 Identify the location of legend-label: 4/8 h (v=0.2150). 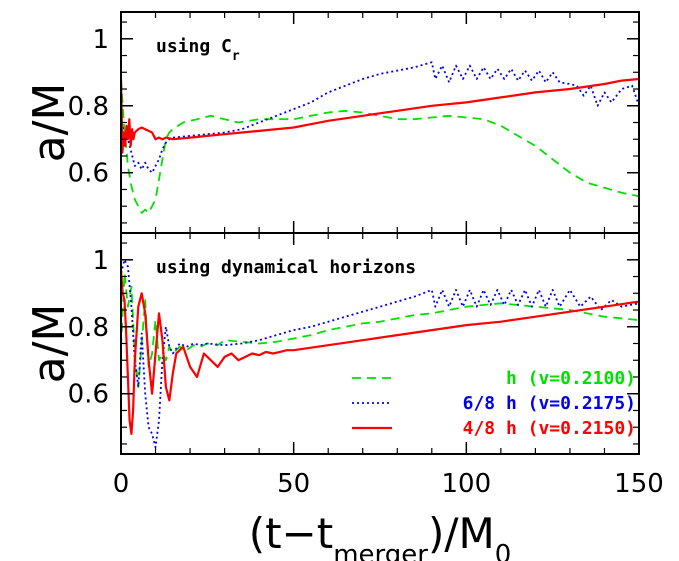
(549, 428).